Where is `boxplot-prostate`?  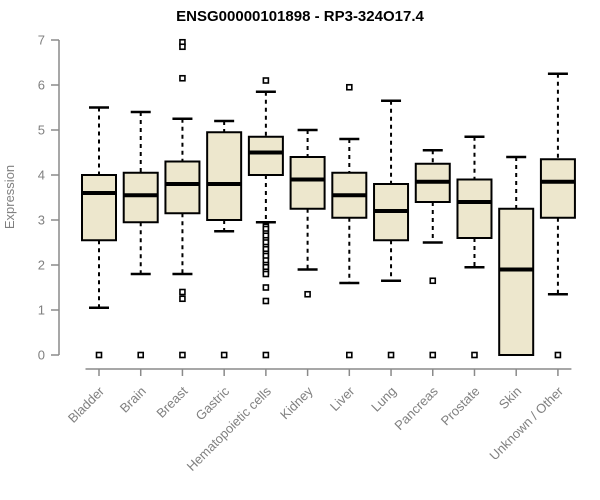 boxplot-prostate is located at coordinates (474, 247).